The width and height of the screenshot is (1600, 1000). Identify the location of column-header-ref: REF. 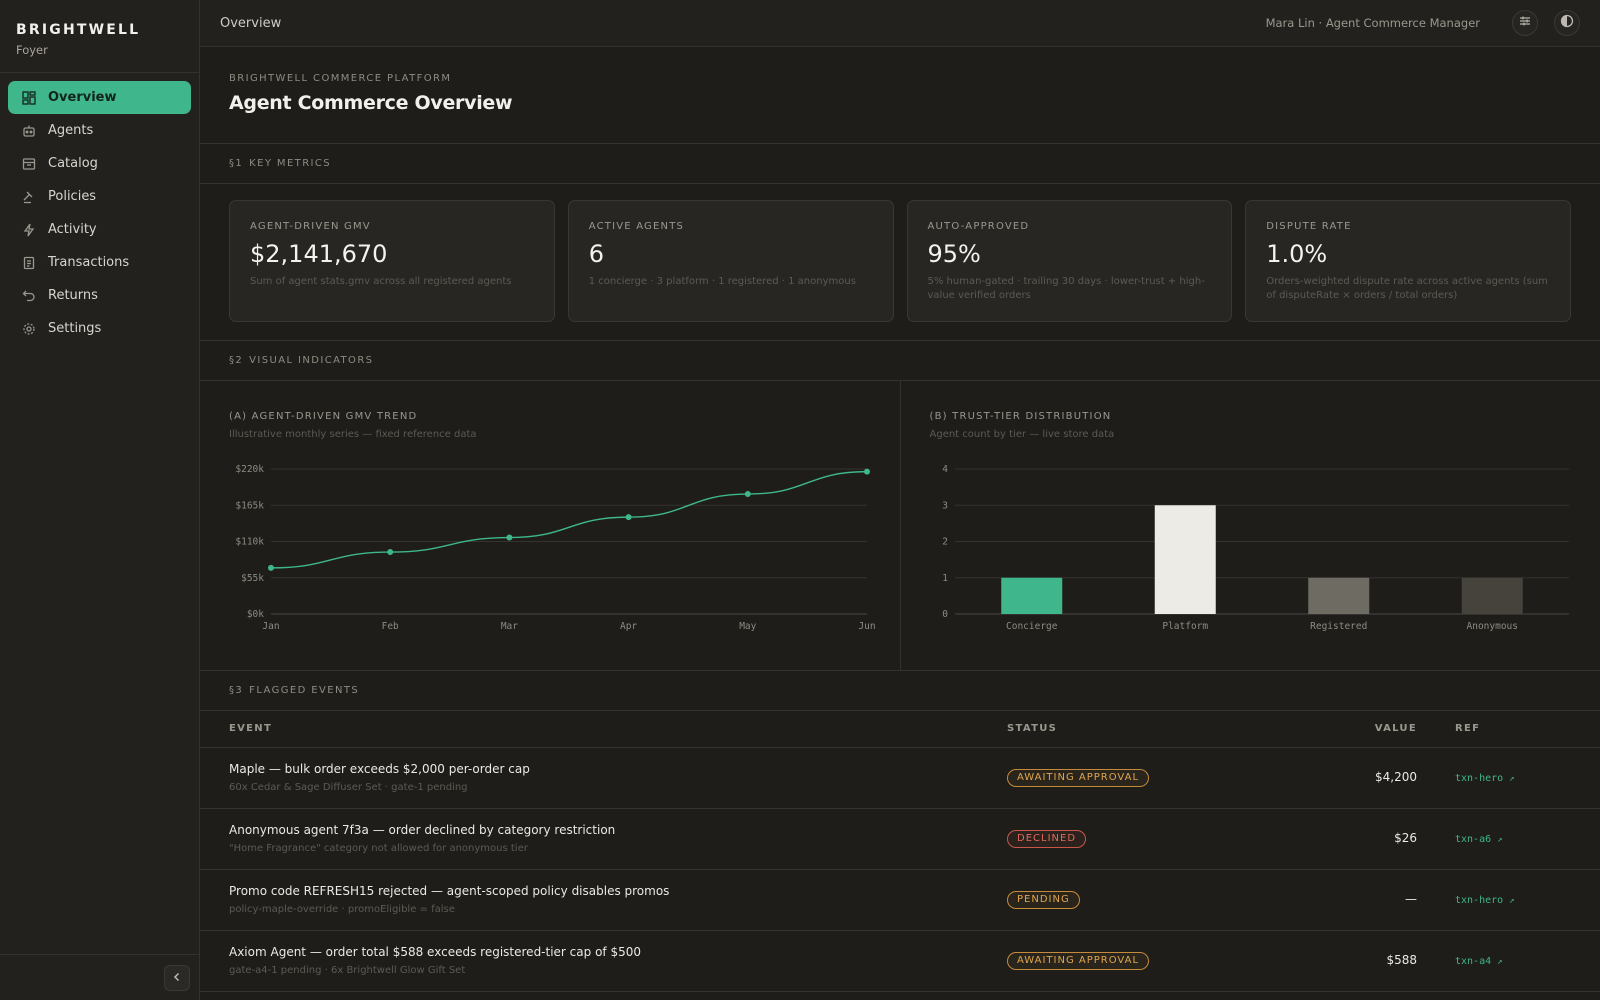
(1508, 729).